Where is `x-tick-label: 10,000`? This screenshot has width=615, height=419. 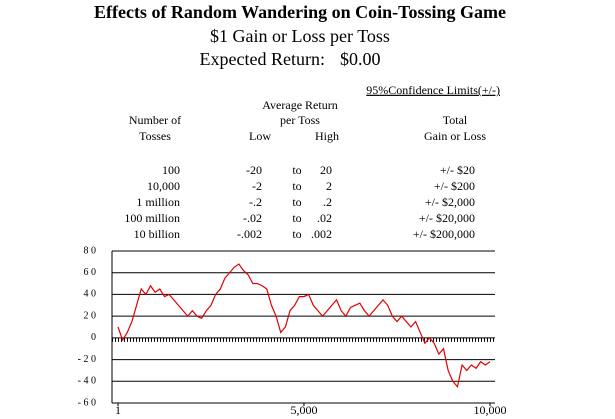 x-tick-label: 10,000 is located at coordinates (490, 410).